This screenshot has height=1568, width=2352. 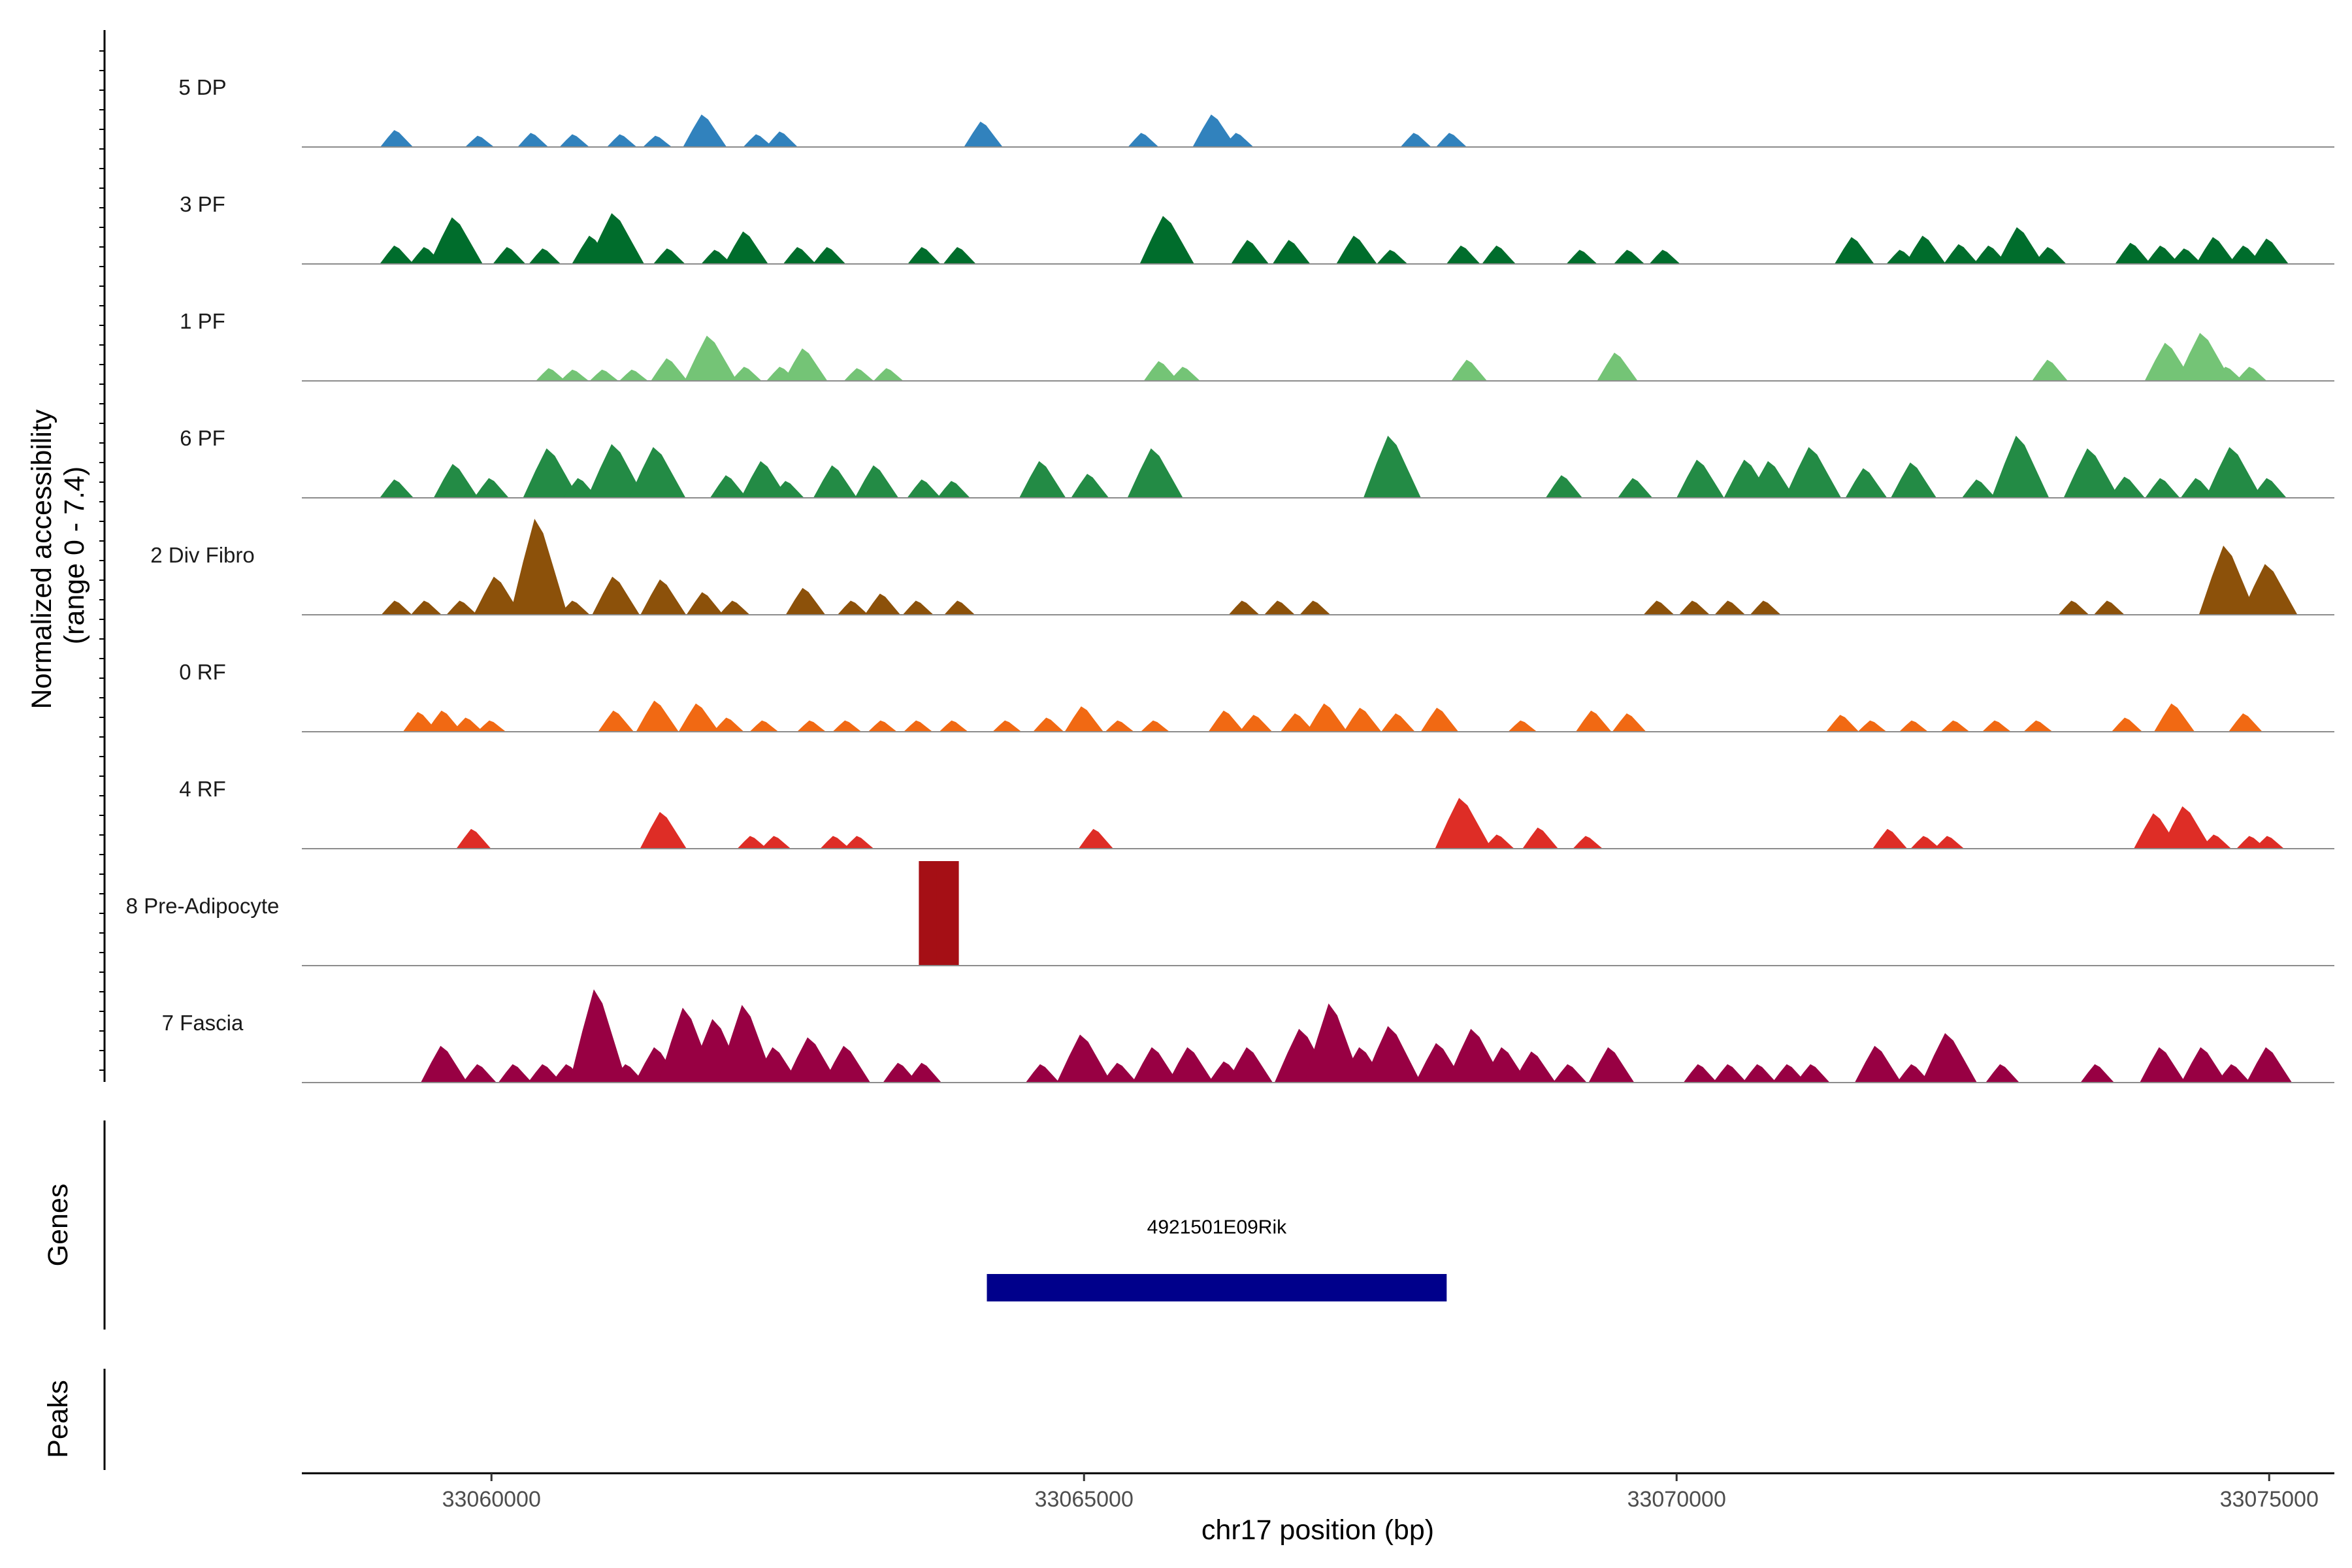 I want to click on gene-label: 4921501E09Rik, so click(x=1217, y=1227).